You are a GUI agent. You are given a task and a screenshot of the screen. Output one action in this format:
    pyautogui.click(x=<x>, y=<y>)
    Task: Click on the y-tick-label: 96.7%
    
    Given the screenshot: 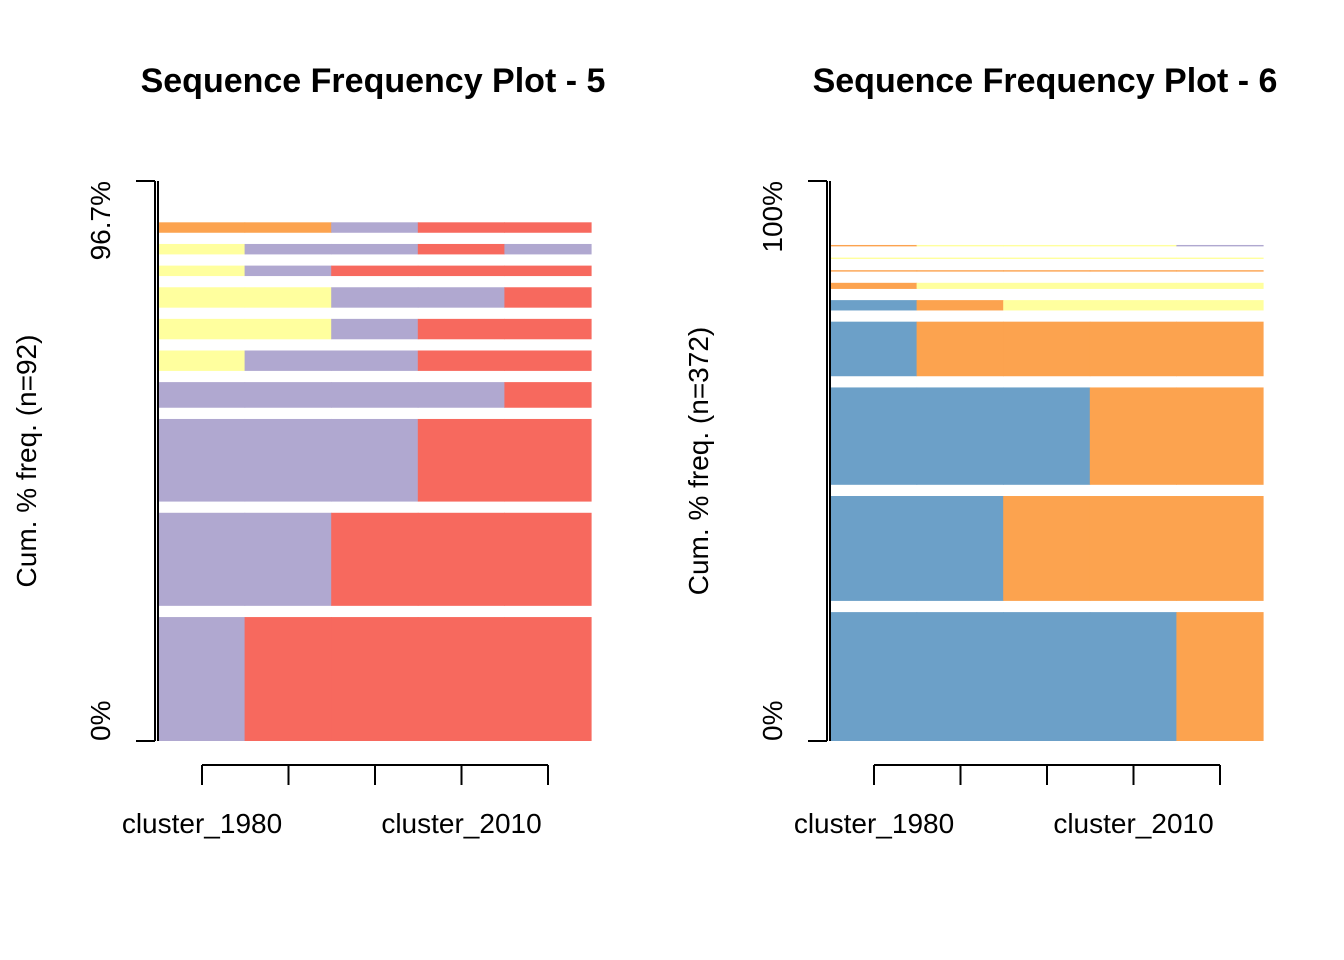 What is the action you would take?
    pyautogui.click(x=100, y=220)
    